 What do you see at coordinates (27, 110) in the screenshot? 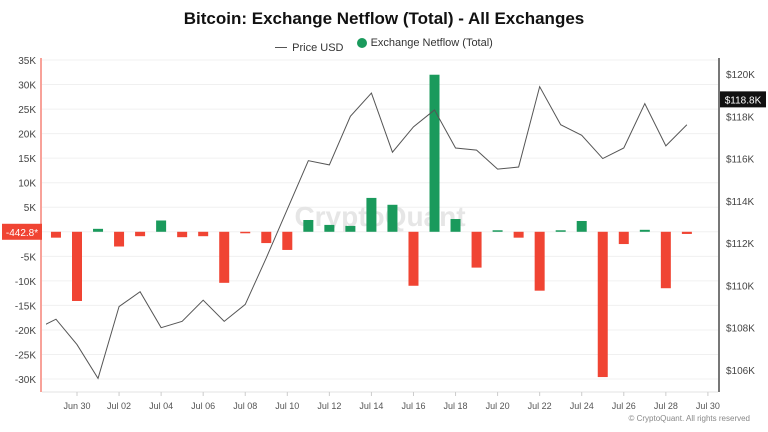
I see `y-left-tick-label: 25K` at bounding box center [27, 110].